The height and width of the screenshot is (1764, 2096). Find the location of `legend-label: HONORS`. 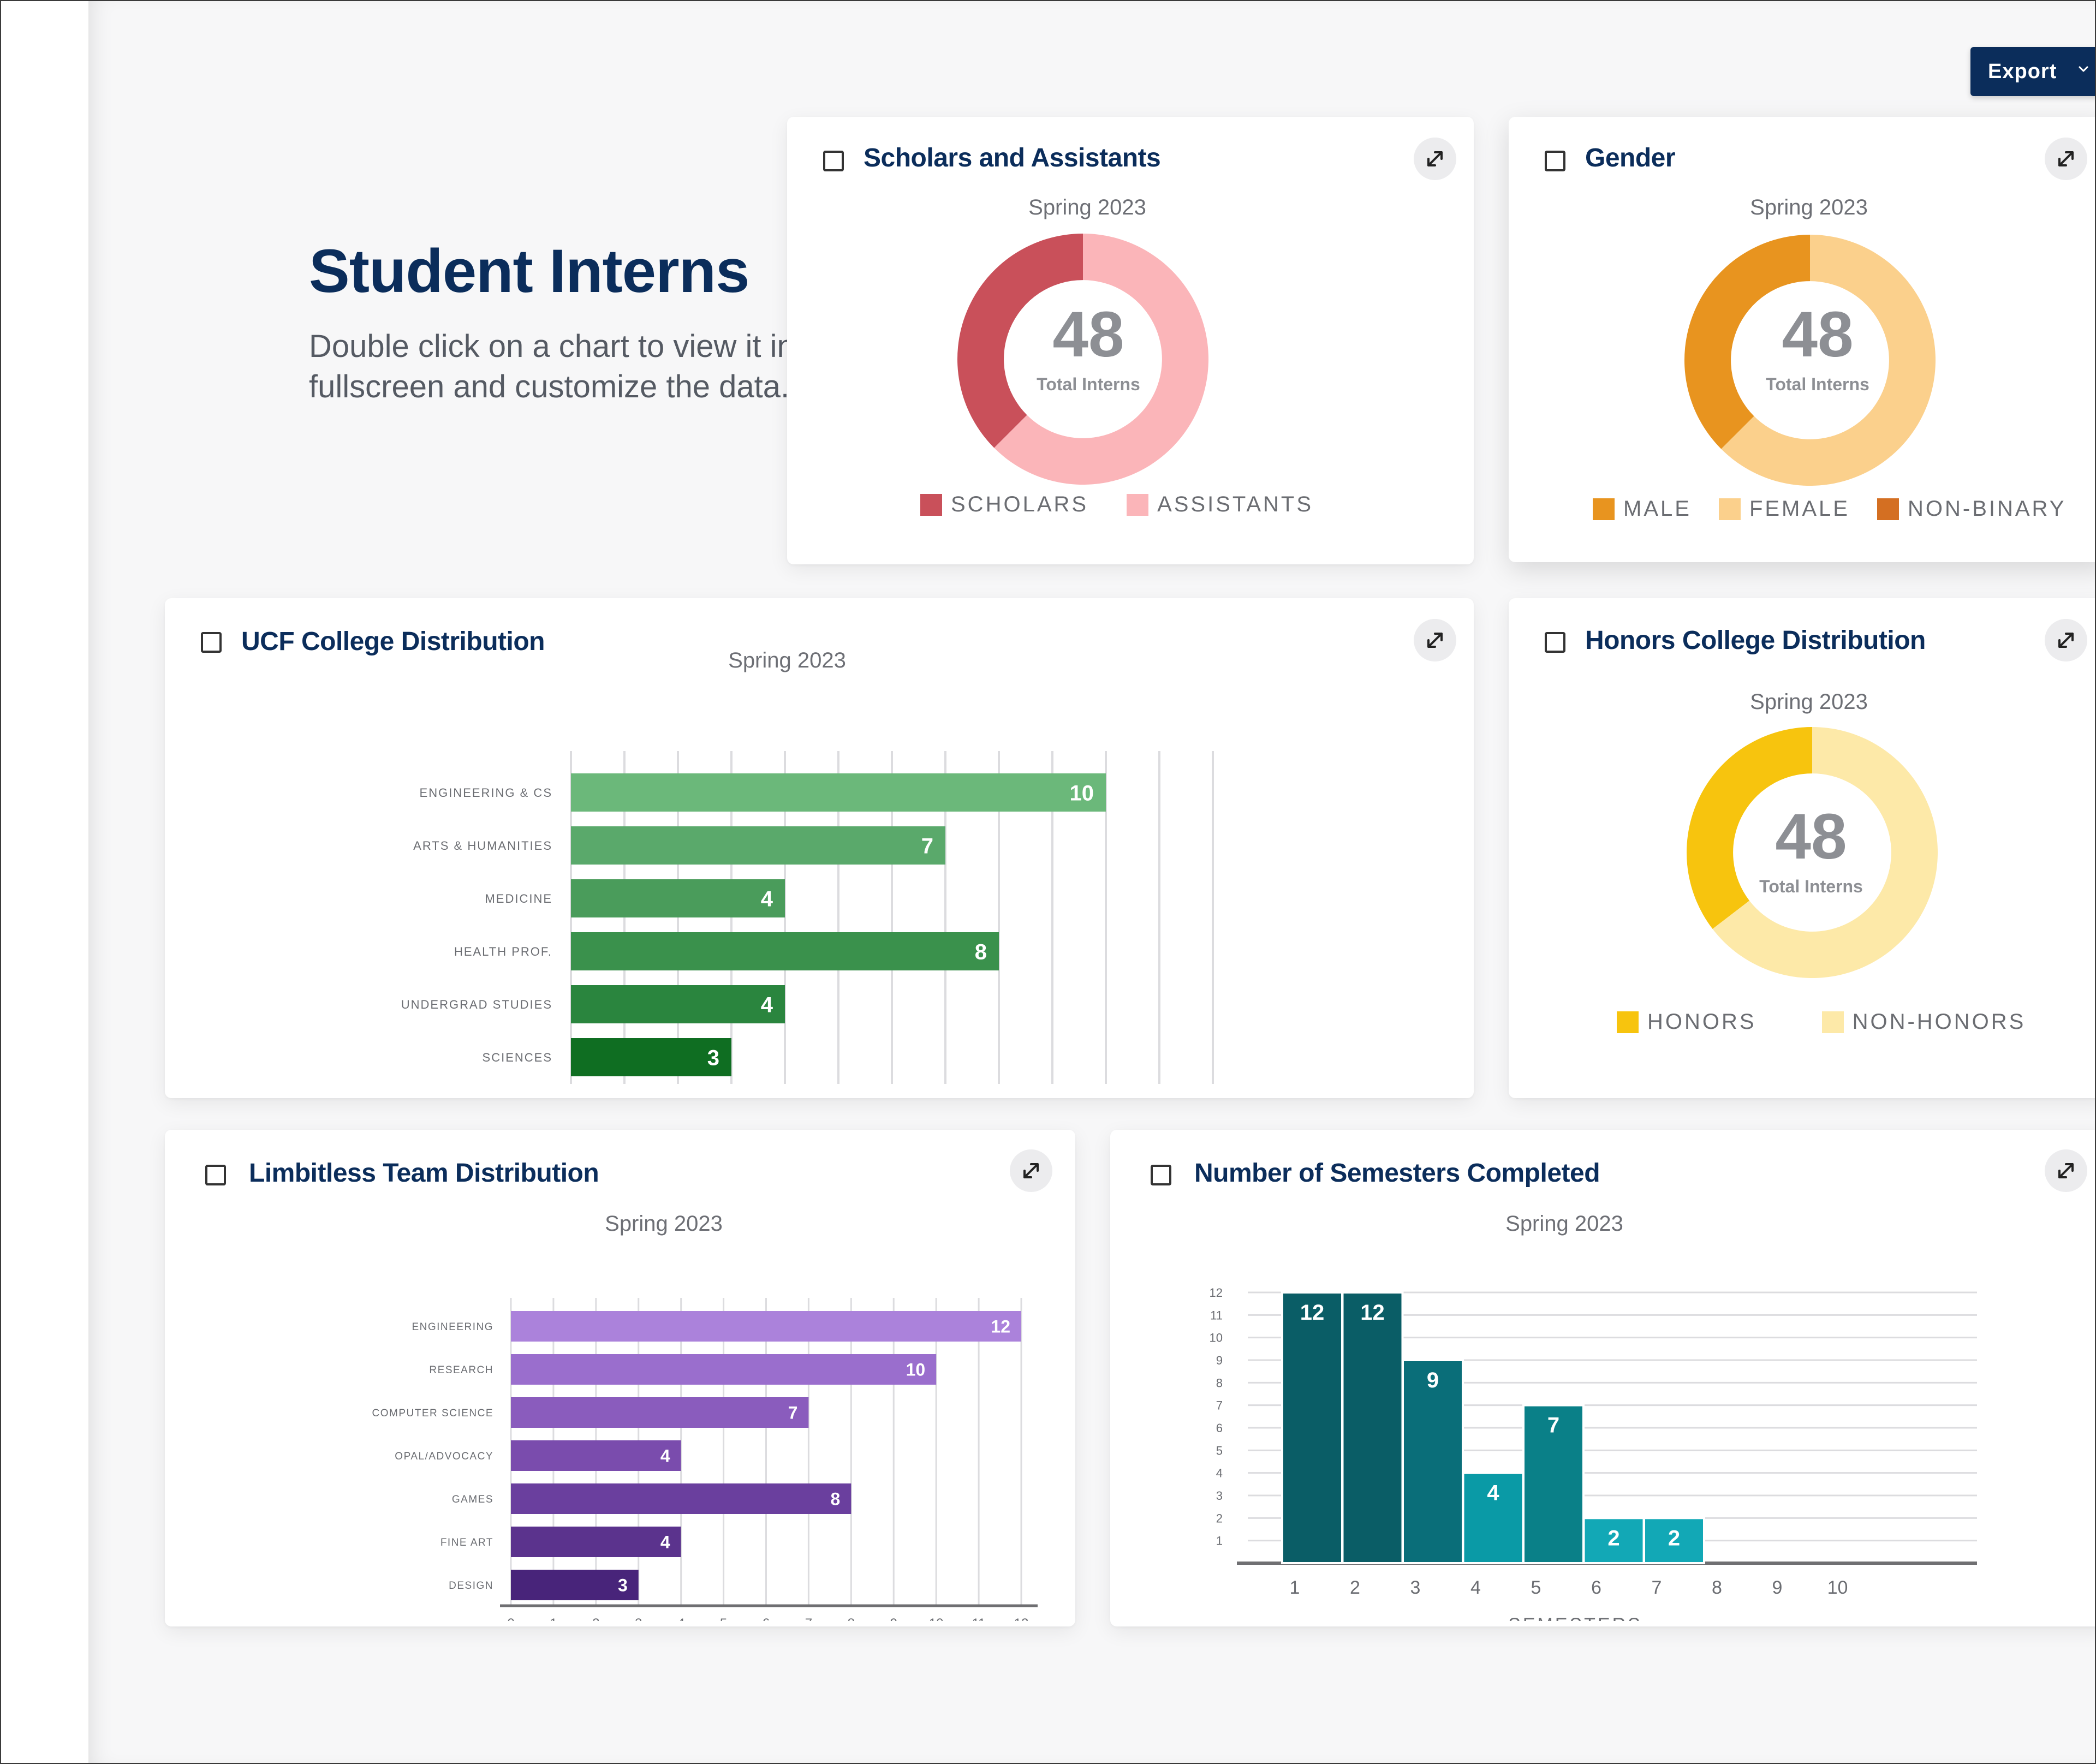

legend-label: HONORS is located at coordinates (1701, 1022).